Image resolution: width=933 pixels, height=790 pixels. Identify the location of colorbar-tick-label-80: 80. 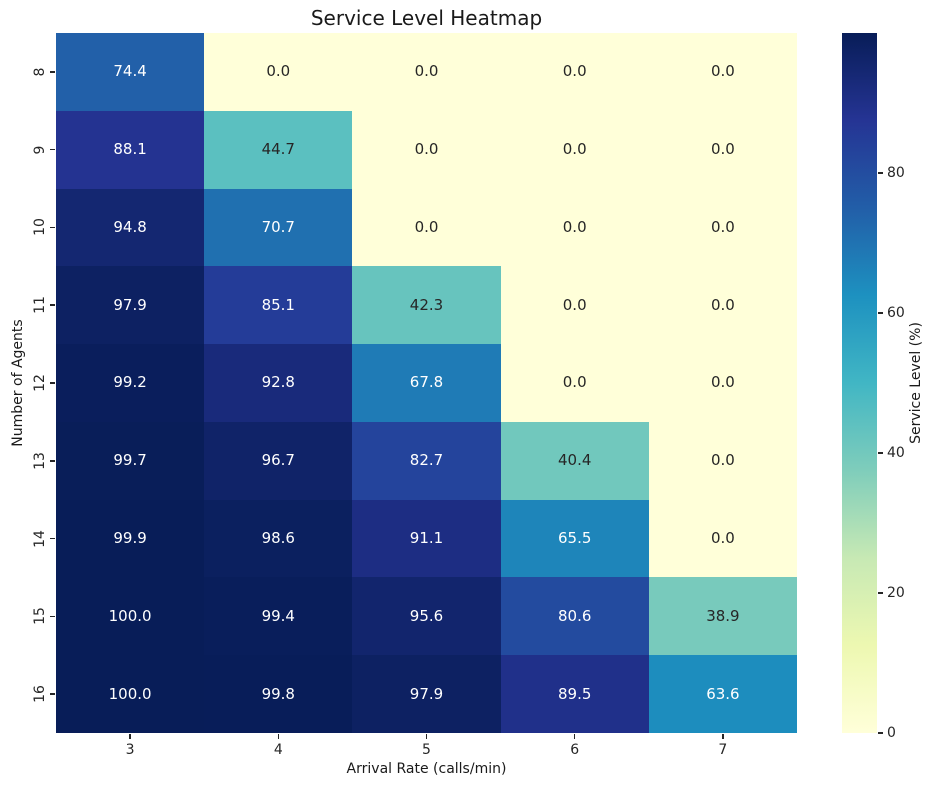
(896, 173).